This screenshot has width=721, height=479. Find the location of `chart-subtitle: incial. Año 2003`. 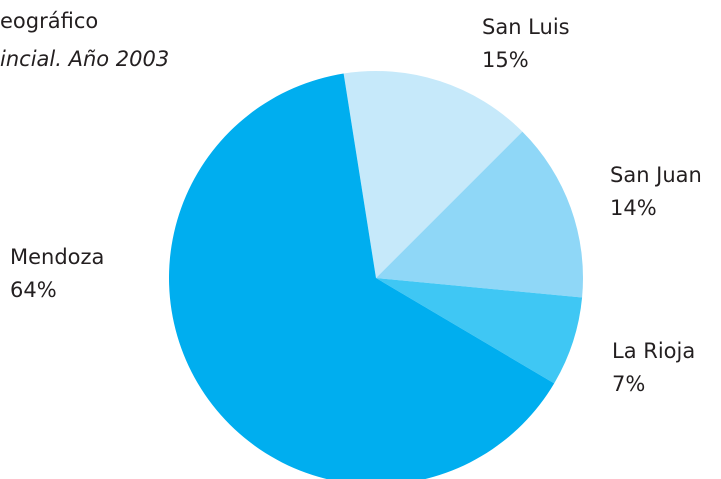

chart-subtitle: incial. Año 2003 is located at coordinates (84, 59).